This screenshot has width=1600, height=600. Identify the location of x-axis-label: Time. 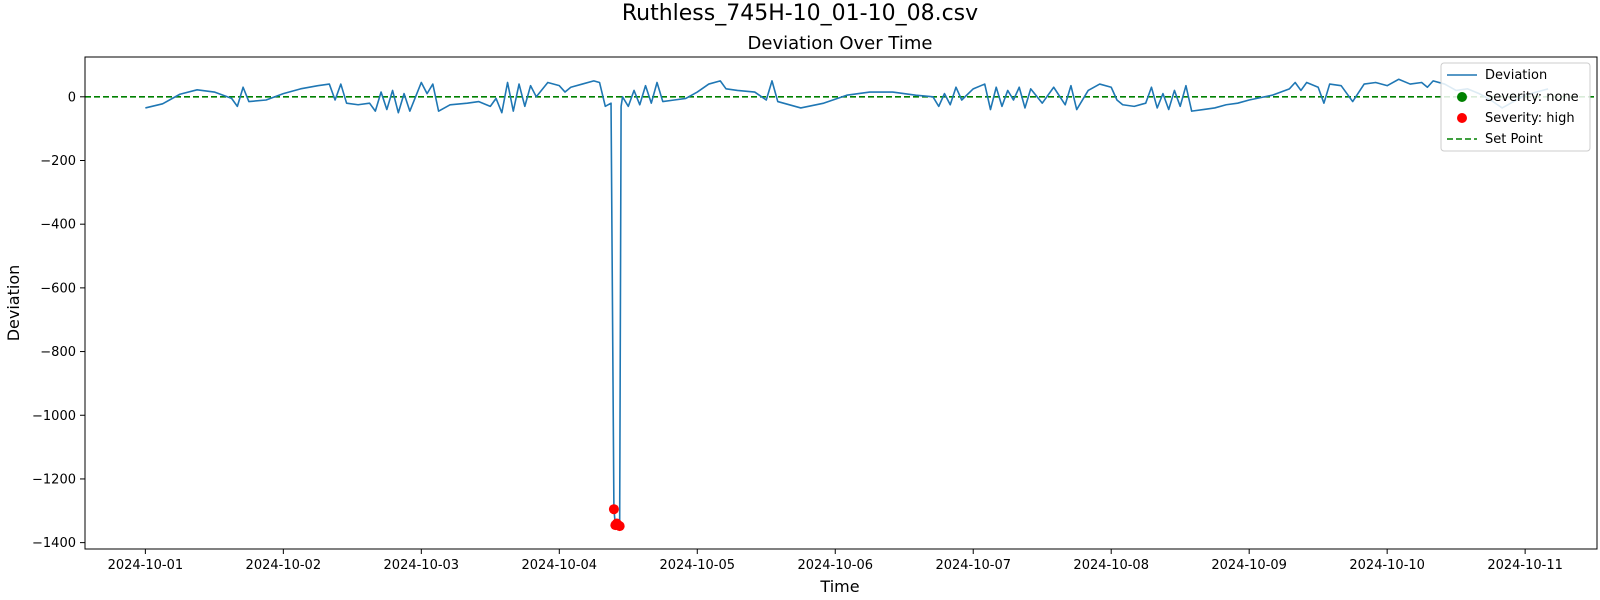
(839, 586).